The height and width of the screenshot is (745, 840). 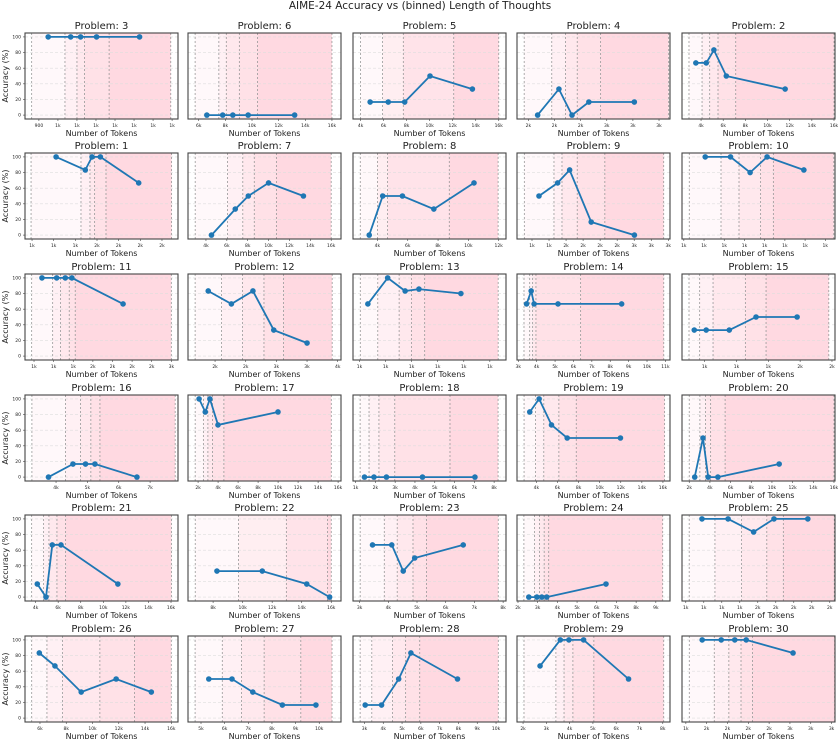 What do you see at coordinates (18, 189) in the screenshot?
I see `y-tick-label: 60` at bounding box center [18, 189].